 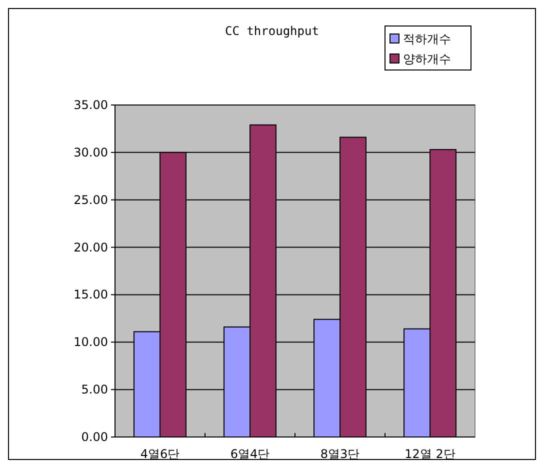 I want to click on y-tick-label: 25.00, so click(x=91, y=199).